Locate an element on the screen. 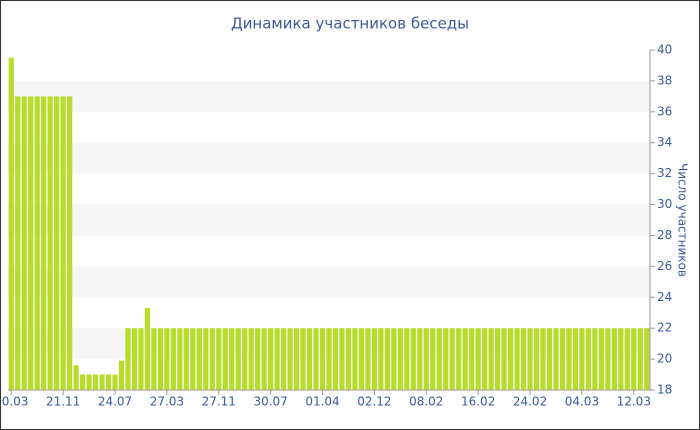 The width and height of the screenshot is (700, 430). x-tick-label: 01.04 is located at coordinates (322, 402).